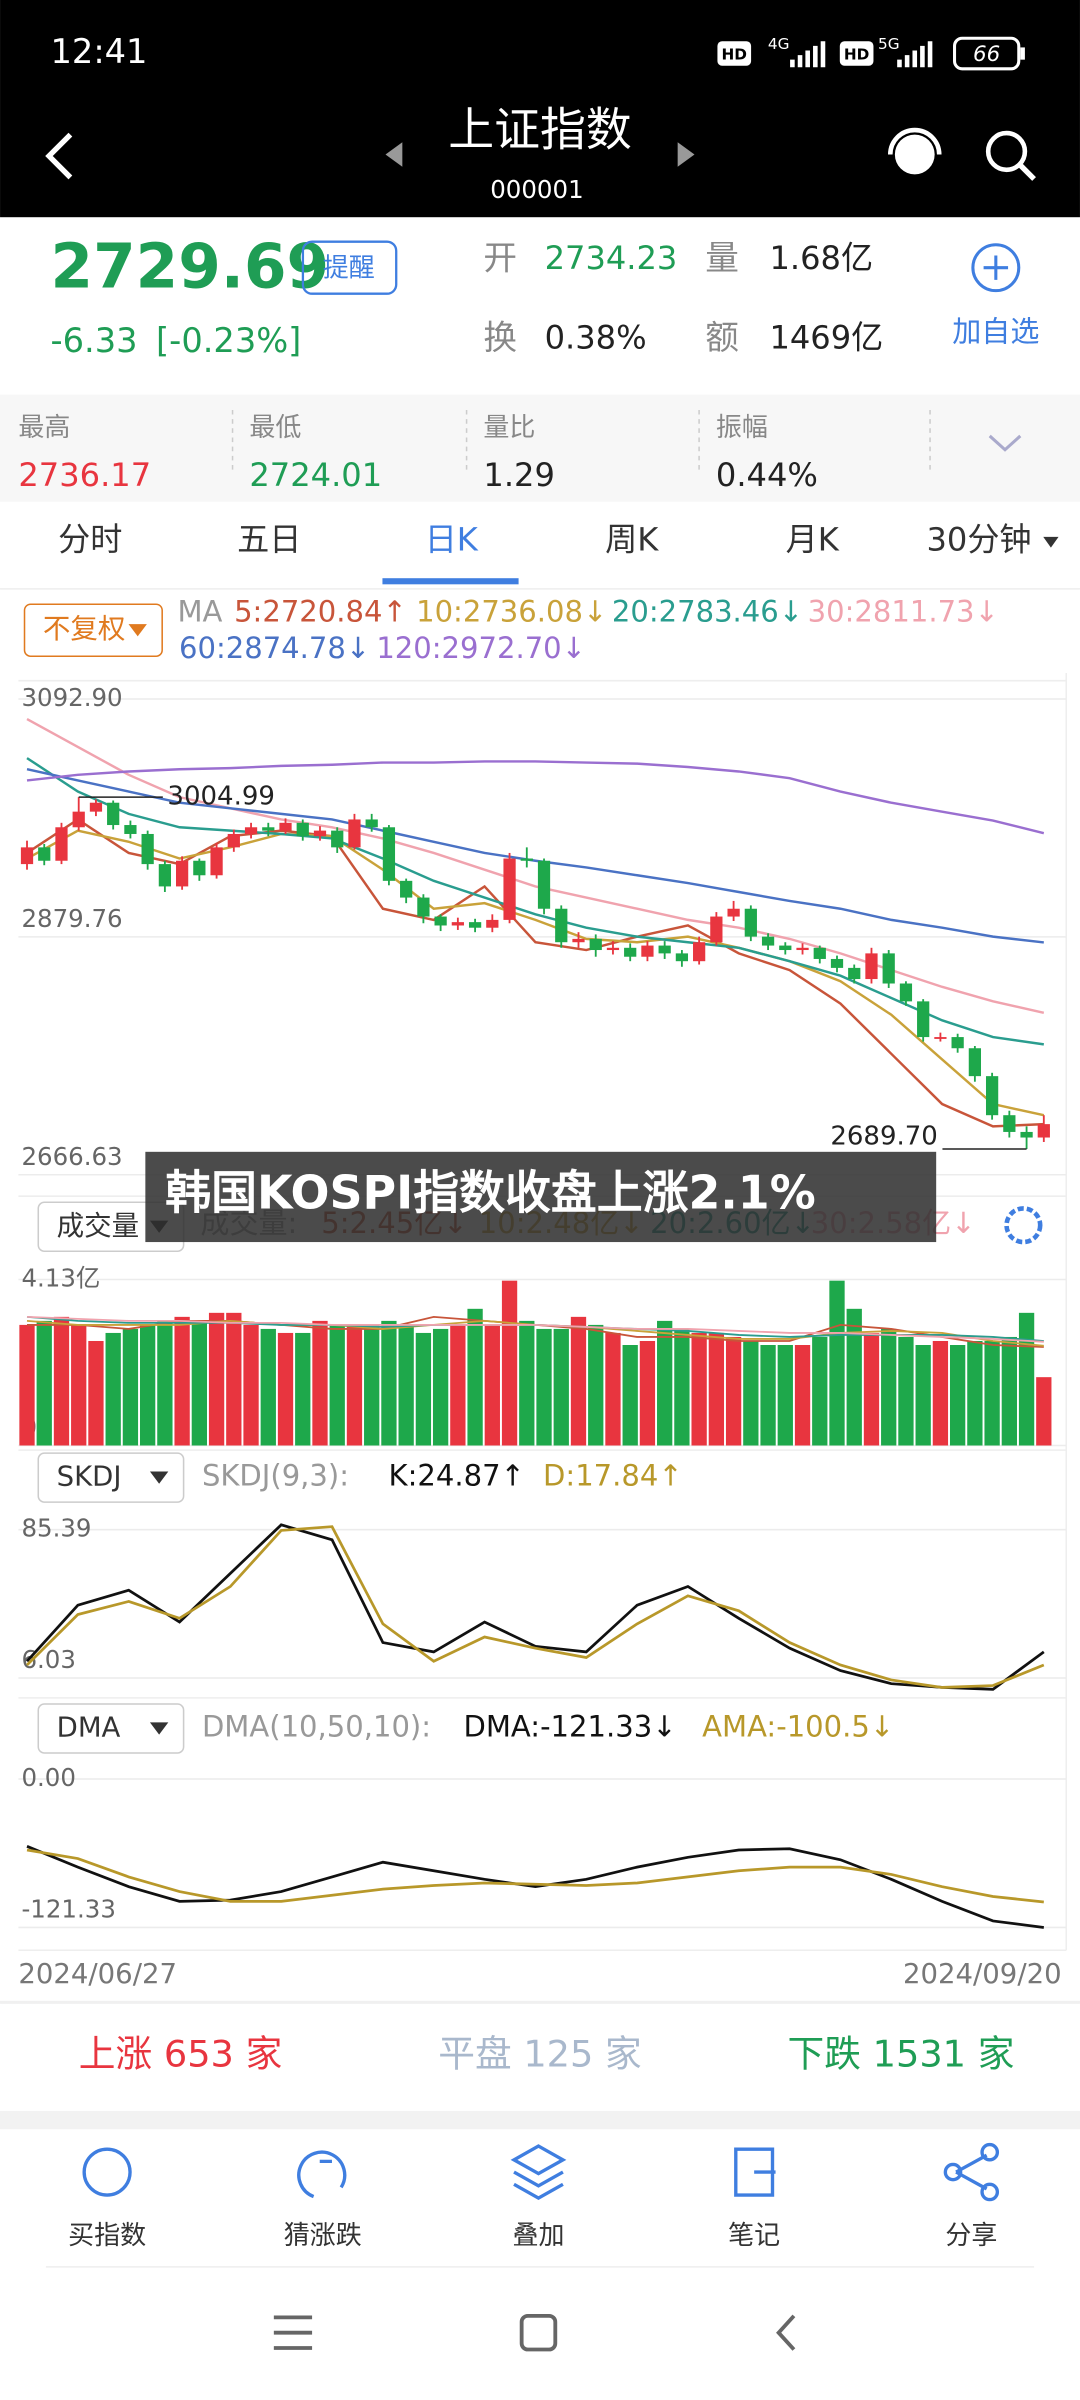 The width and height of the screenshot is (1080, 2400). I want to click on add-watchlist: 加自选, so click(995, 331).